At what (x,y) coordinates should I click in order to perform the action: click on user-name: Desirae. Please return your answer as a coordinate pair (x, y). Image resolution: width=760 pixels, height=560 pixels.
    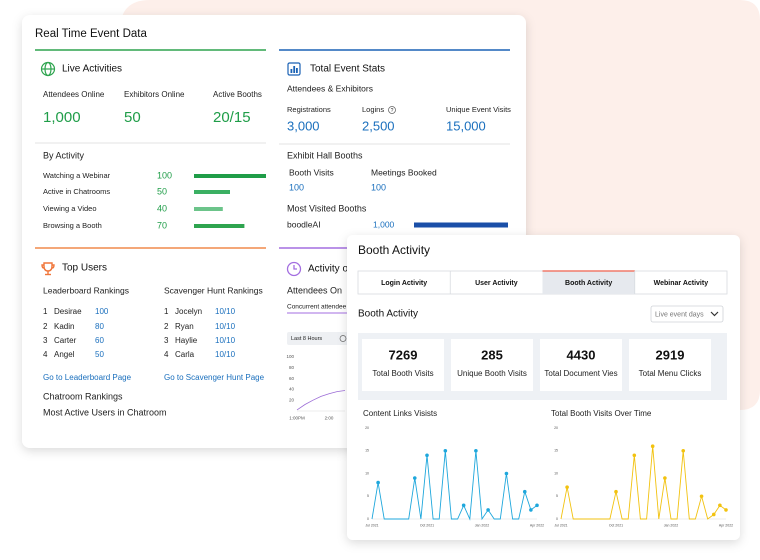
    Looking at the image, I should click on (68, 311).